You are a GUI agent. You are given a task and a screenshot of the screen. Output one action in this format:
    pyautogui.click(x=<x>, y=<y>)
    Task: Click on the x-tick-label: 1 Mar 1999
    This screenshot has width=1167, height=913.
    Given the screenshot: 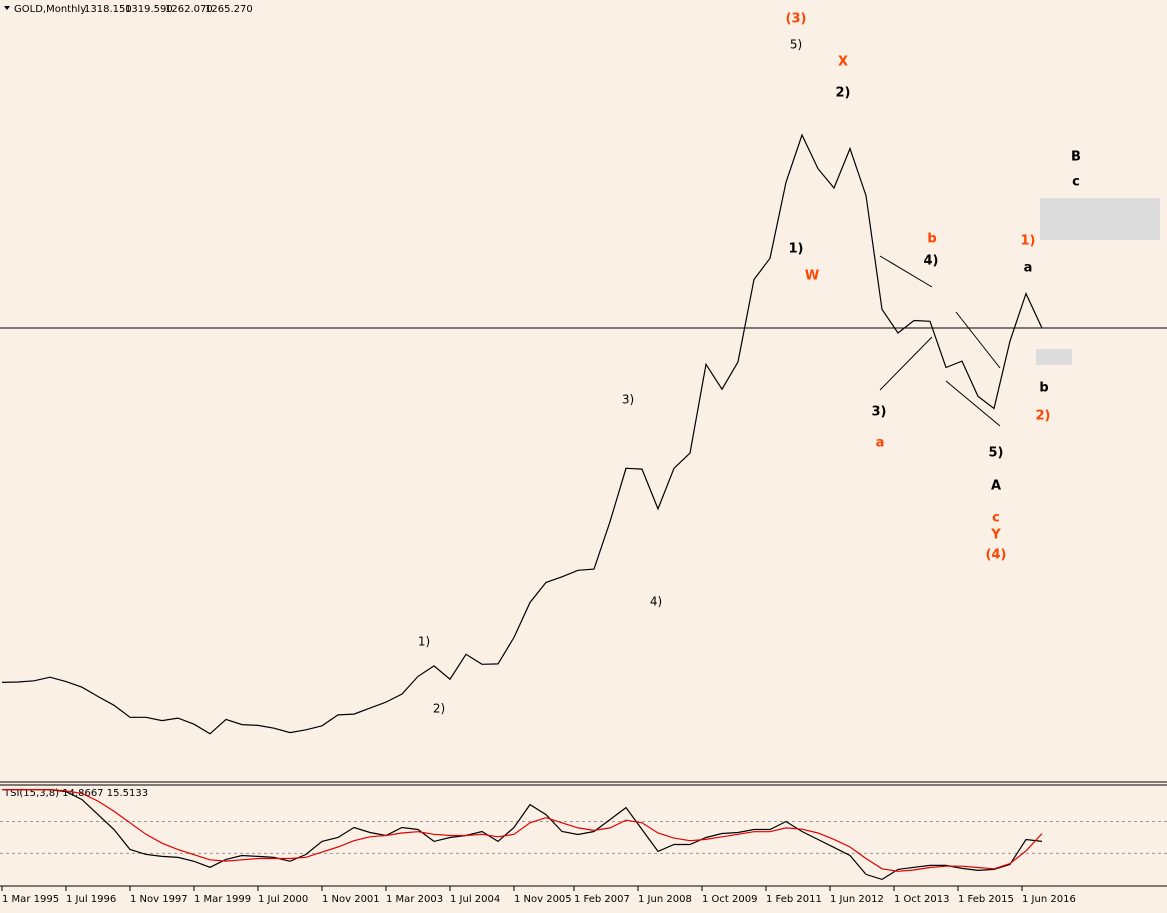 What is the action you would take?
    pyautogui.click(x=222, y=899)
    